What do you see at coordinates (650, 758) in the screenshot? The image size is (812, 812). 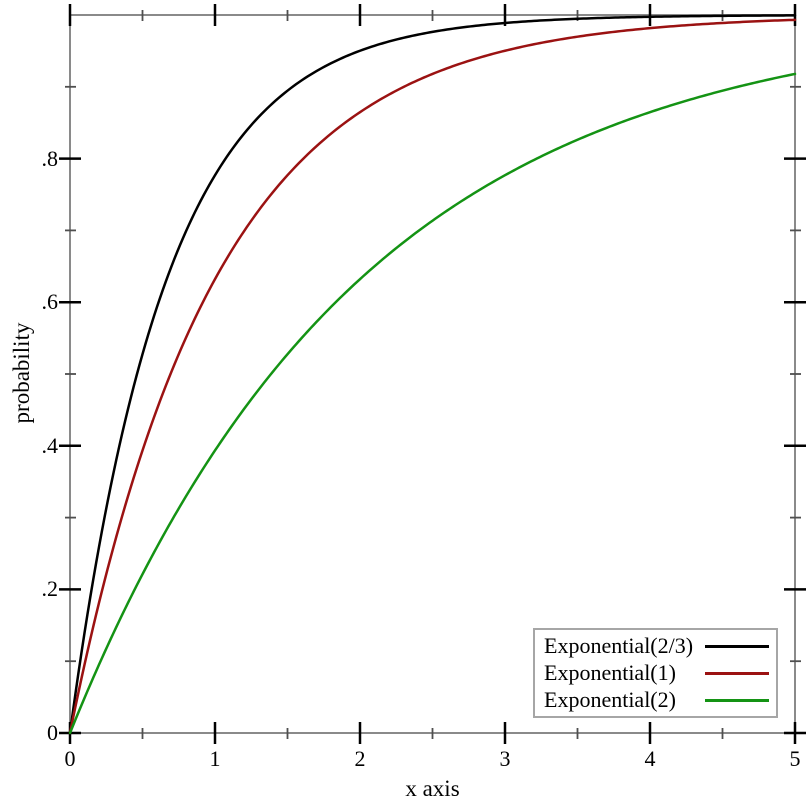 I see `x-tick-label: 4` at bounding box center [650, 758].